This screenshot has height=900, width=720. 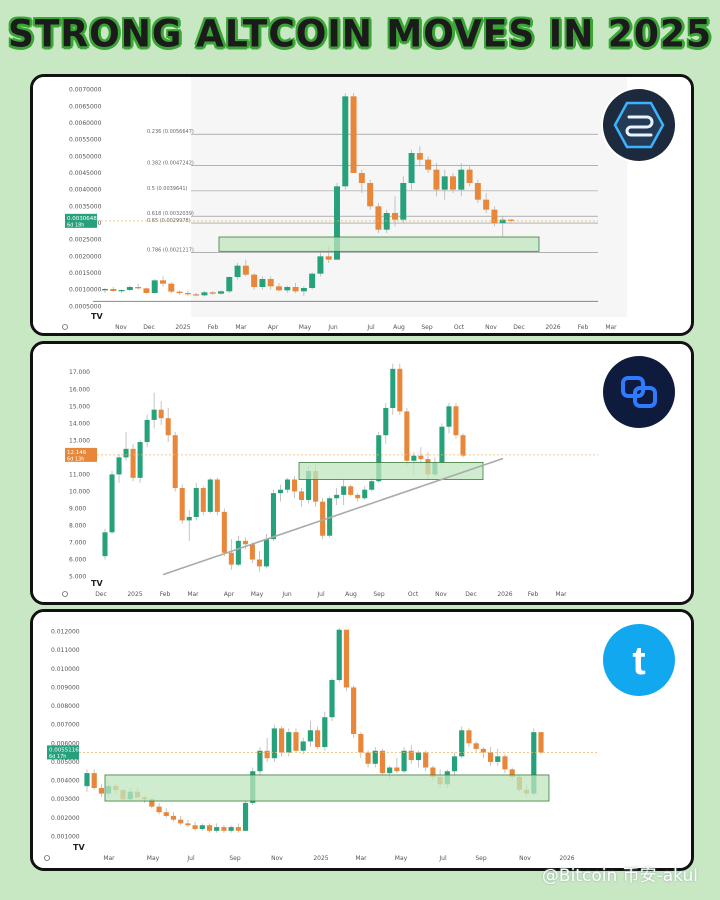 I want to click on tradingview-logo-icon: TV, so click(x=97, y=316).